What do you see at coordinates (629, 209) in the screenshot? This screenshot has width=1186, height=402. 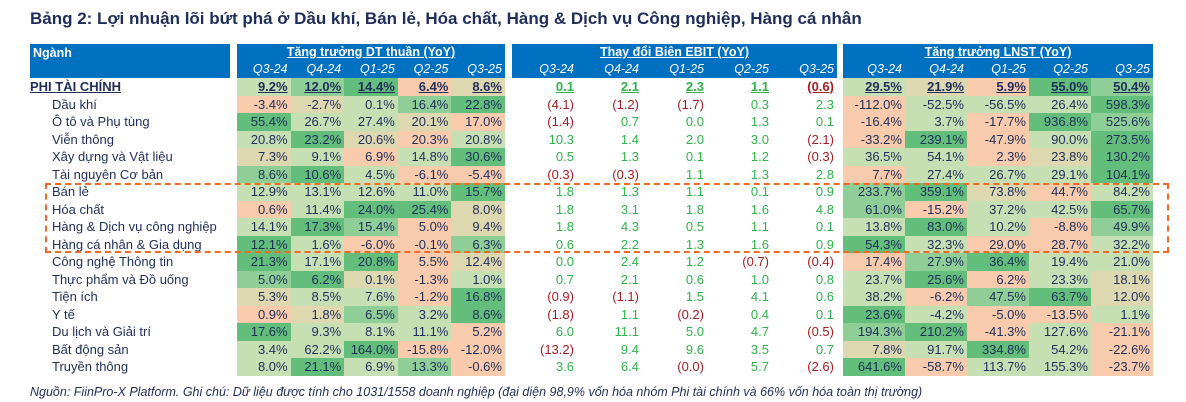 I see `ebit-cell: 3.1` at bounding box center [629, 209].